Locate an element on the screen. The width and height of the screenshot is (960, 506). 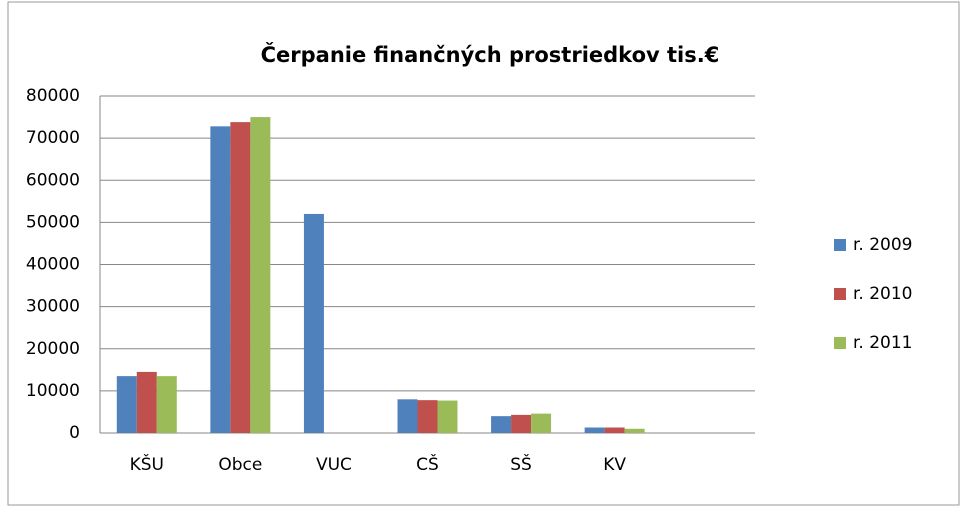
y-tick-label: 60000 is located at coordinates (53, 180).